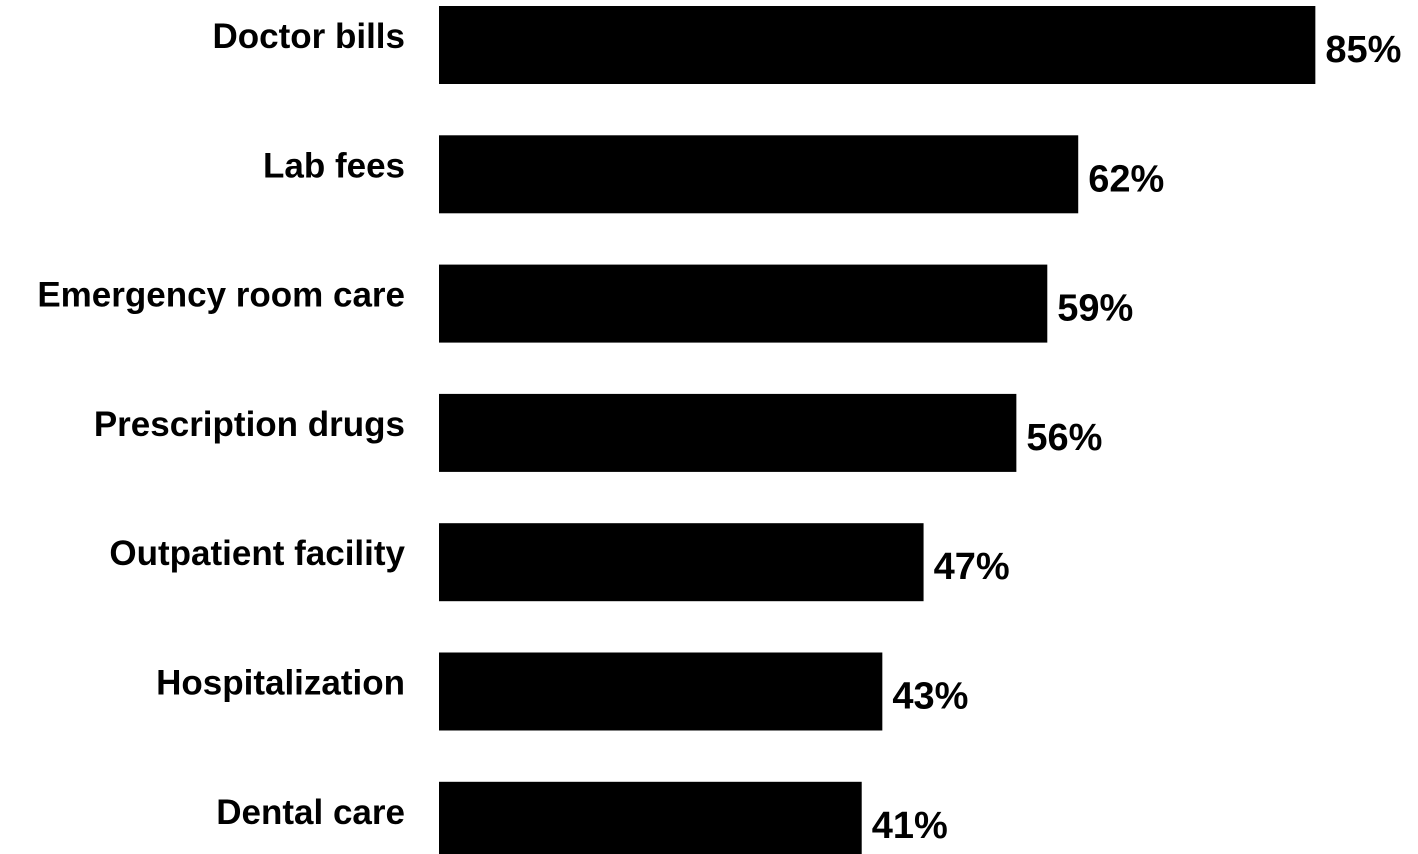 The height and width of the screenshot is (854, 1418). I want to click on category-label-hospitalization: Hospitalization, so click(280, 683).